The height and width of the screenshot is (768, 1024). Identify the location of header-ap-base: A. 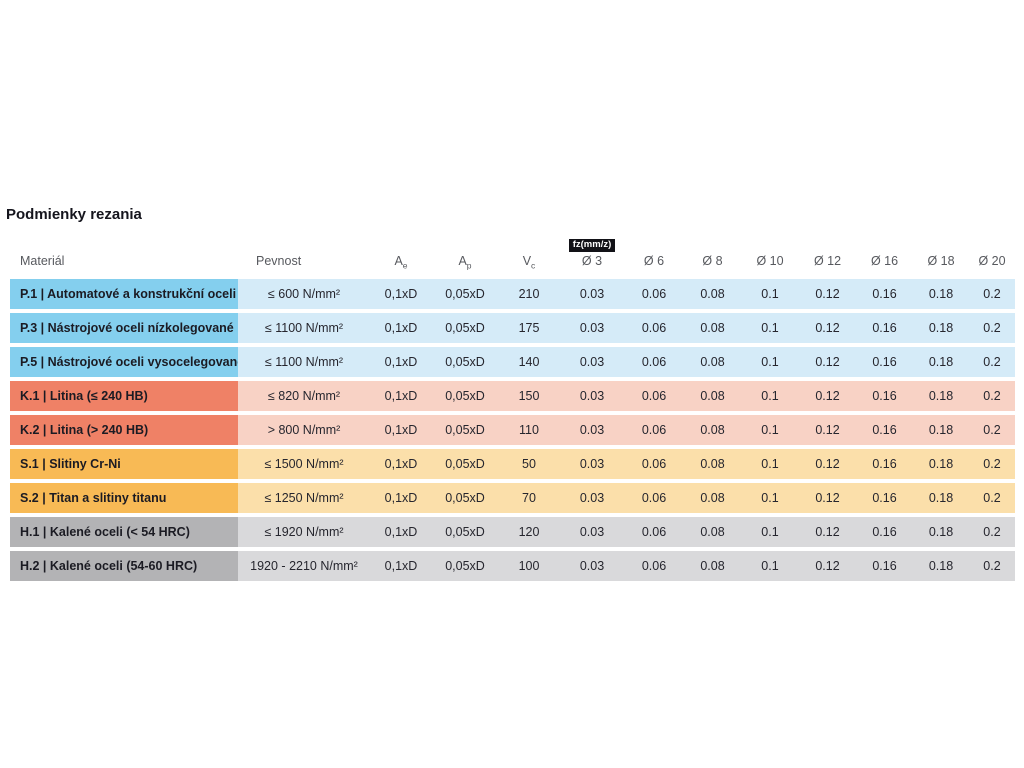
(462, 261).